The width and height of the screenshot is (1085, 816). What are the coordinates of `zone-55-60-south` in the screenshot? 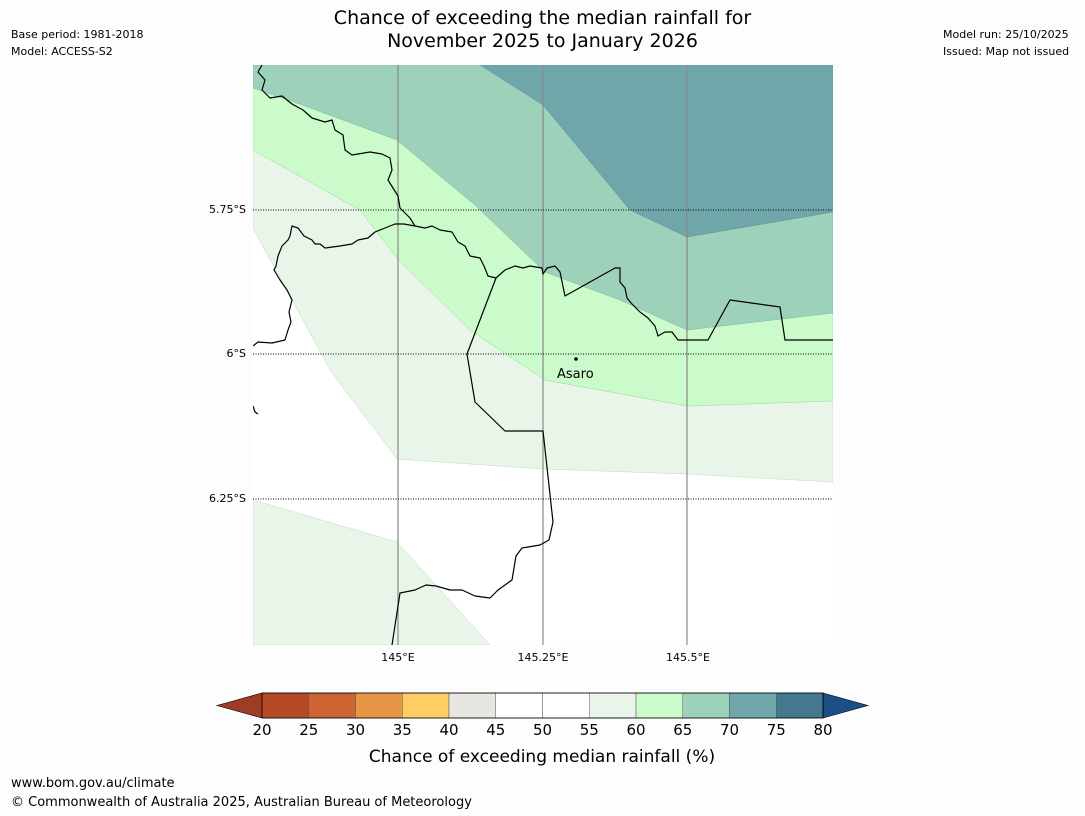 It's located at (372, 572).